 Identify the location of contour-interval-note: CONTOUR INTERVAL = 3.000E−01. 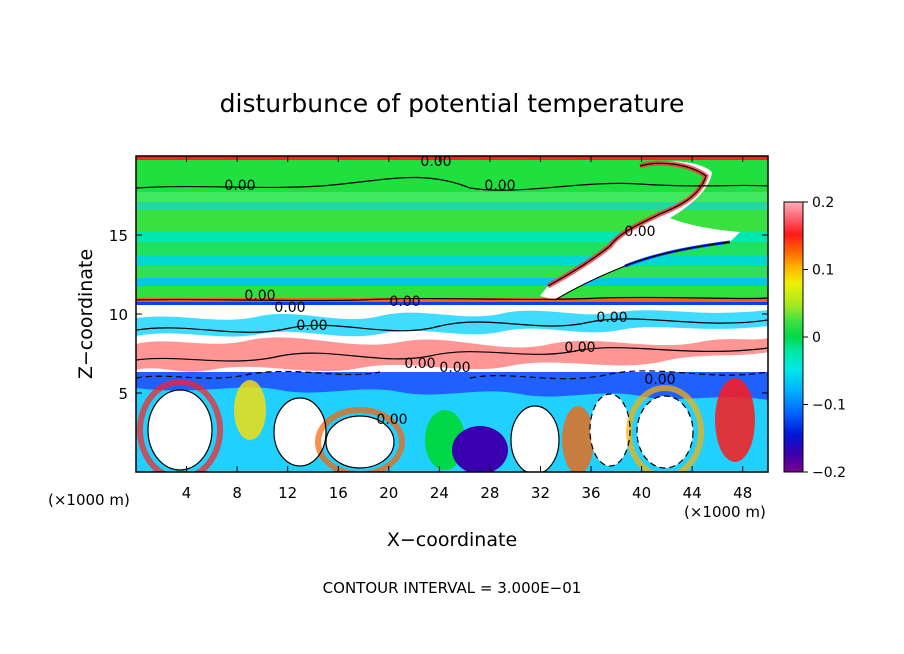
(452, 588).